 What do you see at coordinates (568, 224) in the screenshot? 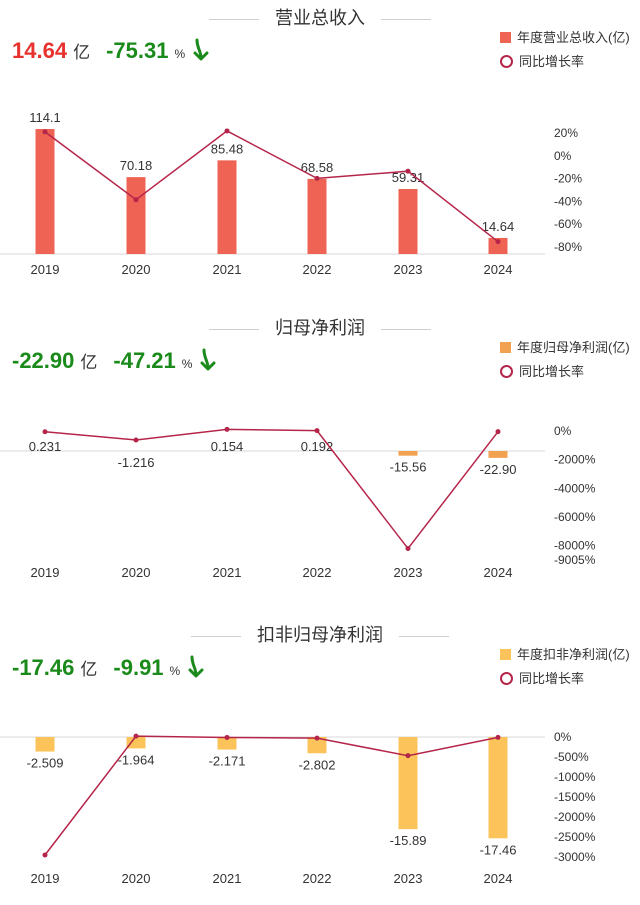
I see `right-axis-tick: -60%` at bounding box center [568, 224].